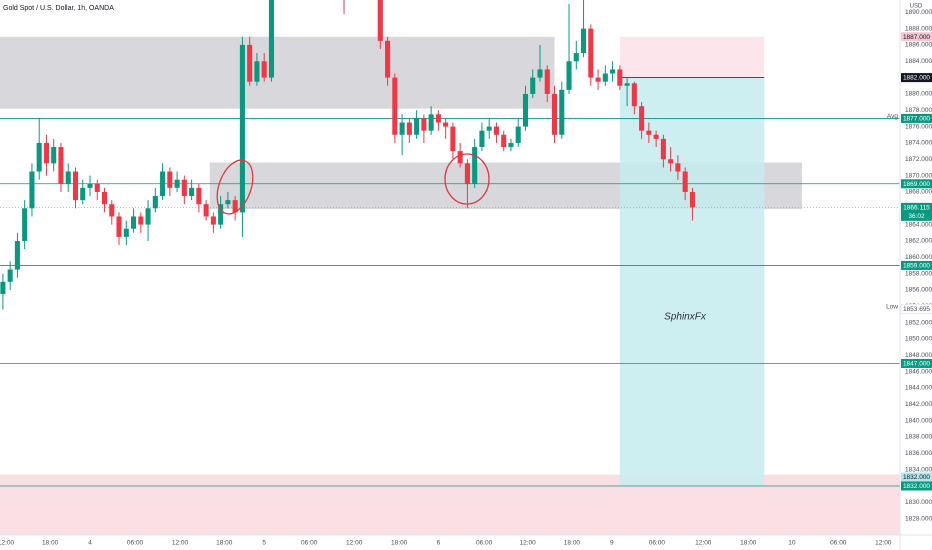 Image resolution: width=932 pixels, height=550 pixels. What do you see at coordinates (918, 290) in the screenshot?
I see `y-tick-label: 1856.000` at bounding box center [918, 290].